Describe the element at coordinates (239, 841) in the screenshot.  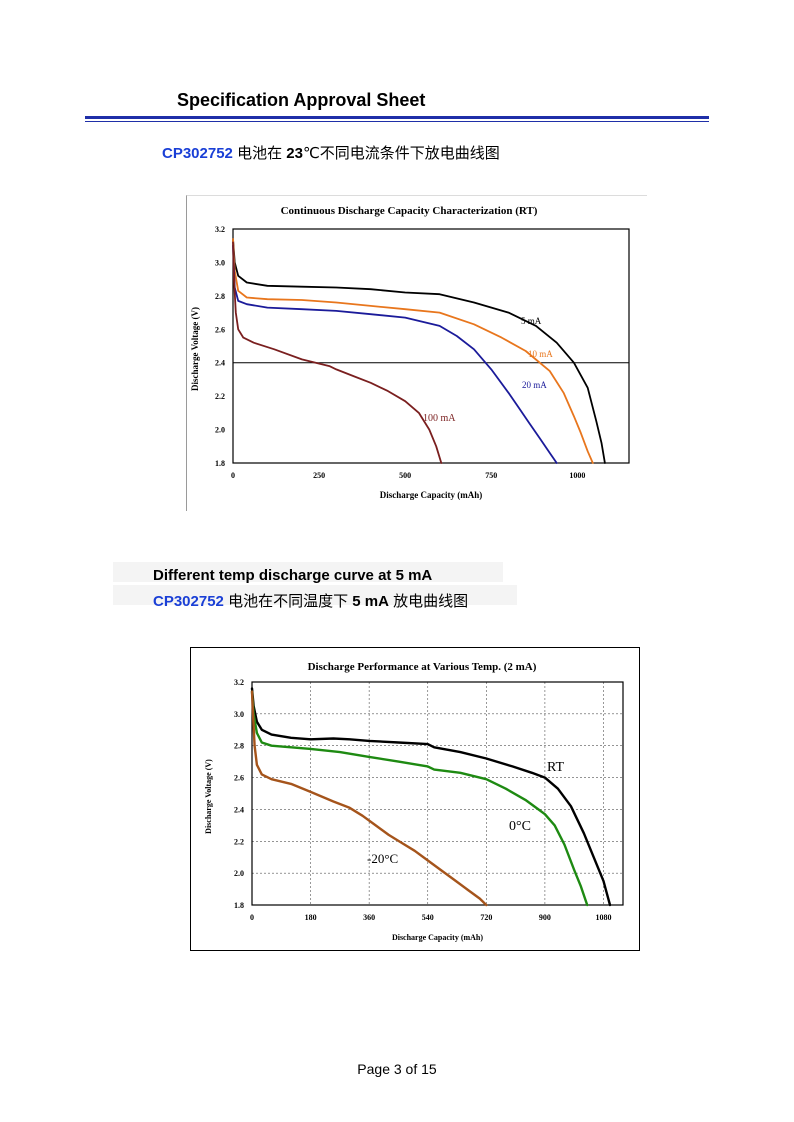
I see `chart2-y-tick-label: 2.2` at that location.